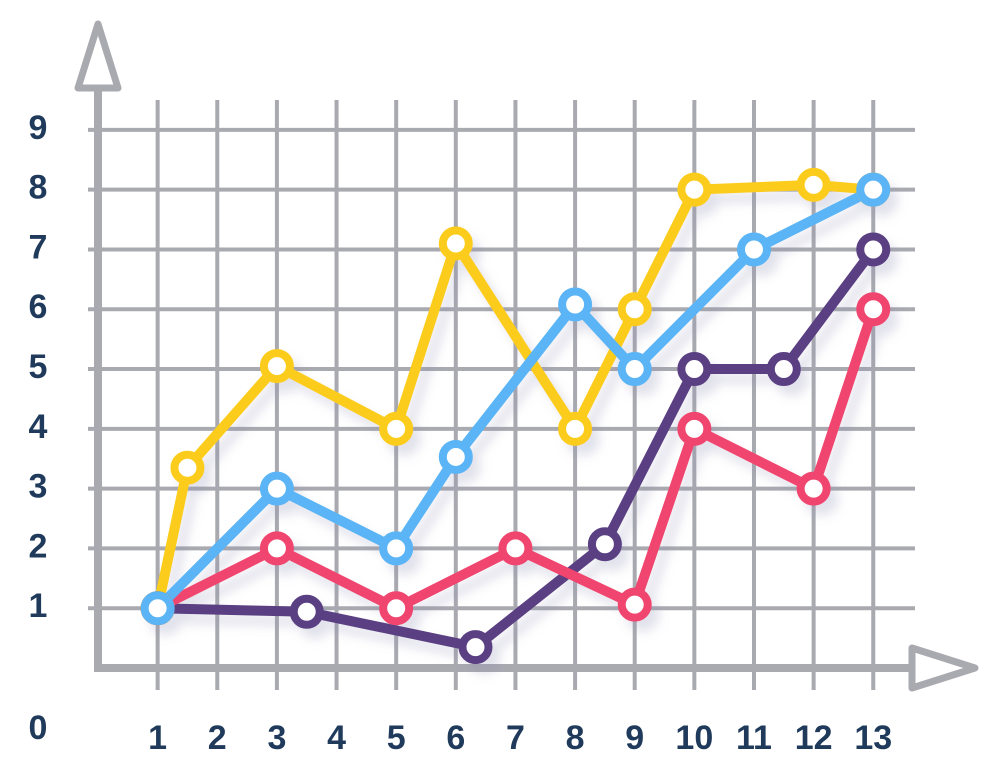 The image size is (1000, 776). What do you see at coordinates (217, 738) in the screenshot?
I see `x-tick-label: 2` at bounding box center [217, 738].